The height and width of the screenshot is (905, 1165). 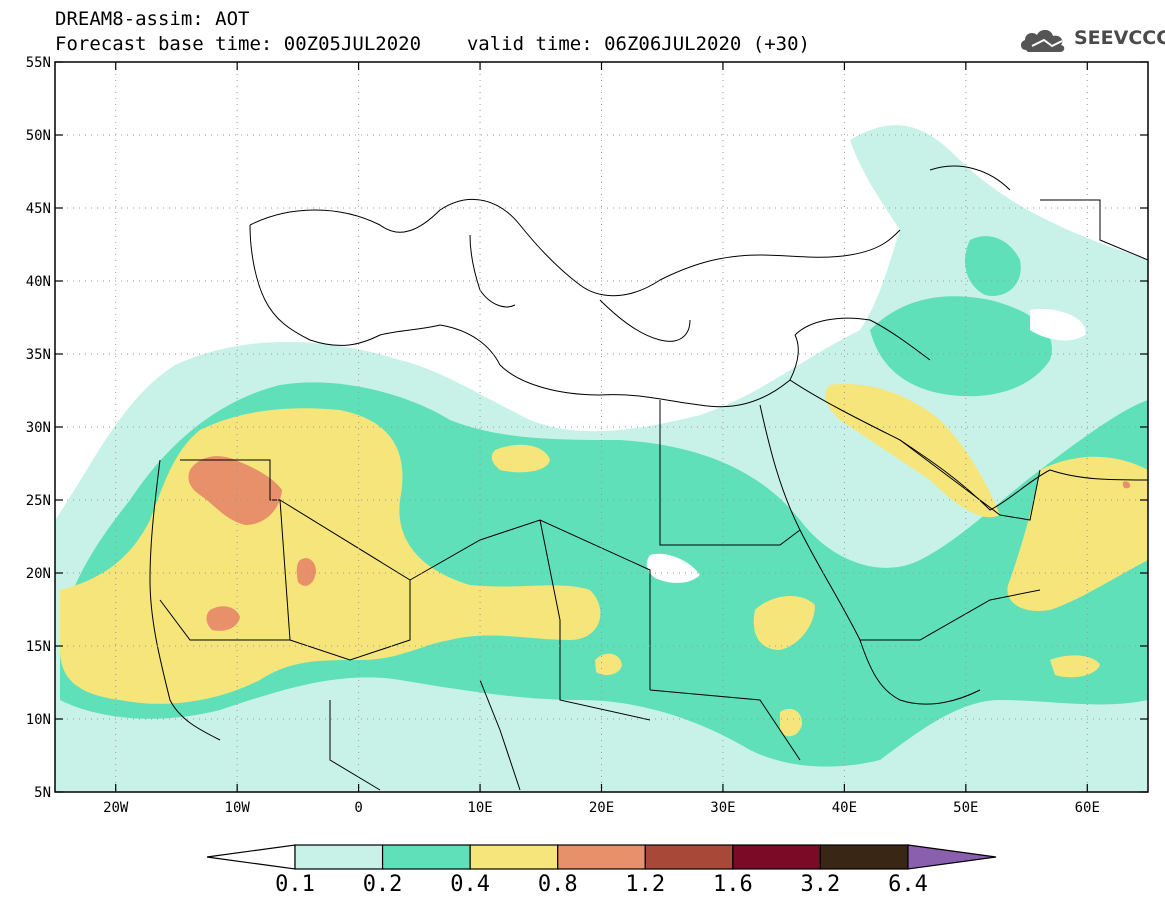 I want to click on lat-tick-label: 10N, so click(x=38, y=720).